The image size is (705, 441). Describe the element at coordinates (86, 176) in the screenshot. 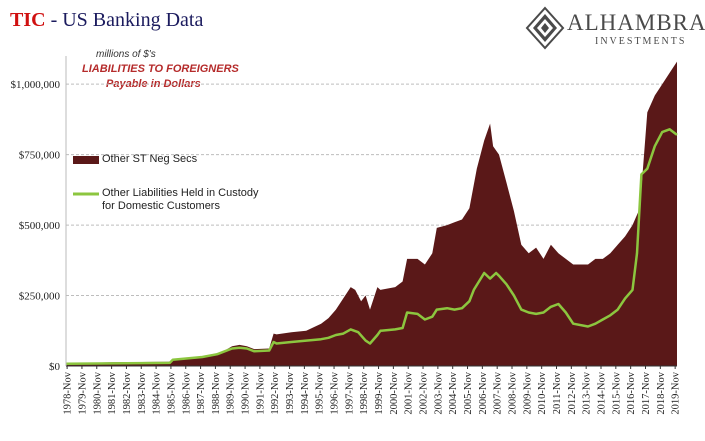

I see `legend` at that location.